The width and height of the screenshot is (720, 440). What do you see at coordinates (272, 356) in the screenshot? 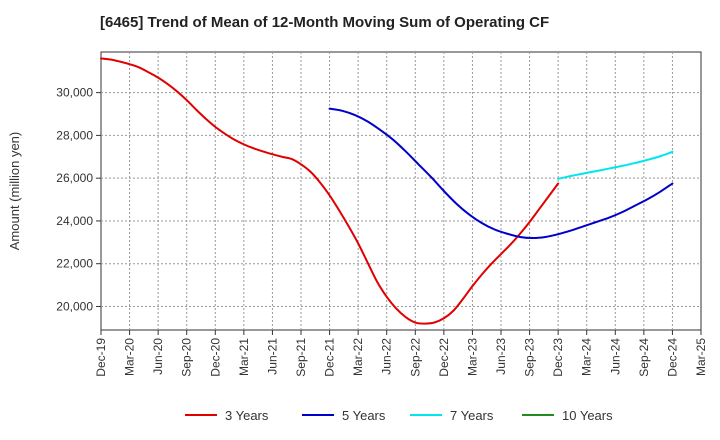
I see `x-tick-label: Jun-21` at bounding box center [272, 356].